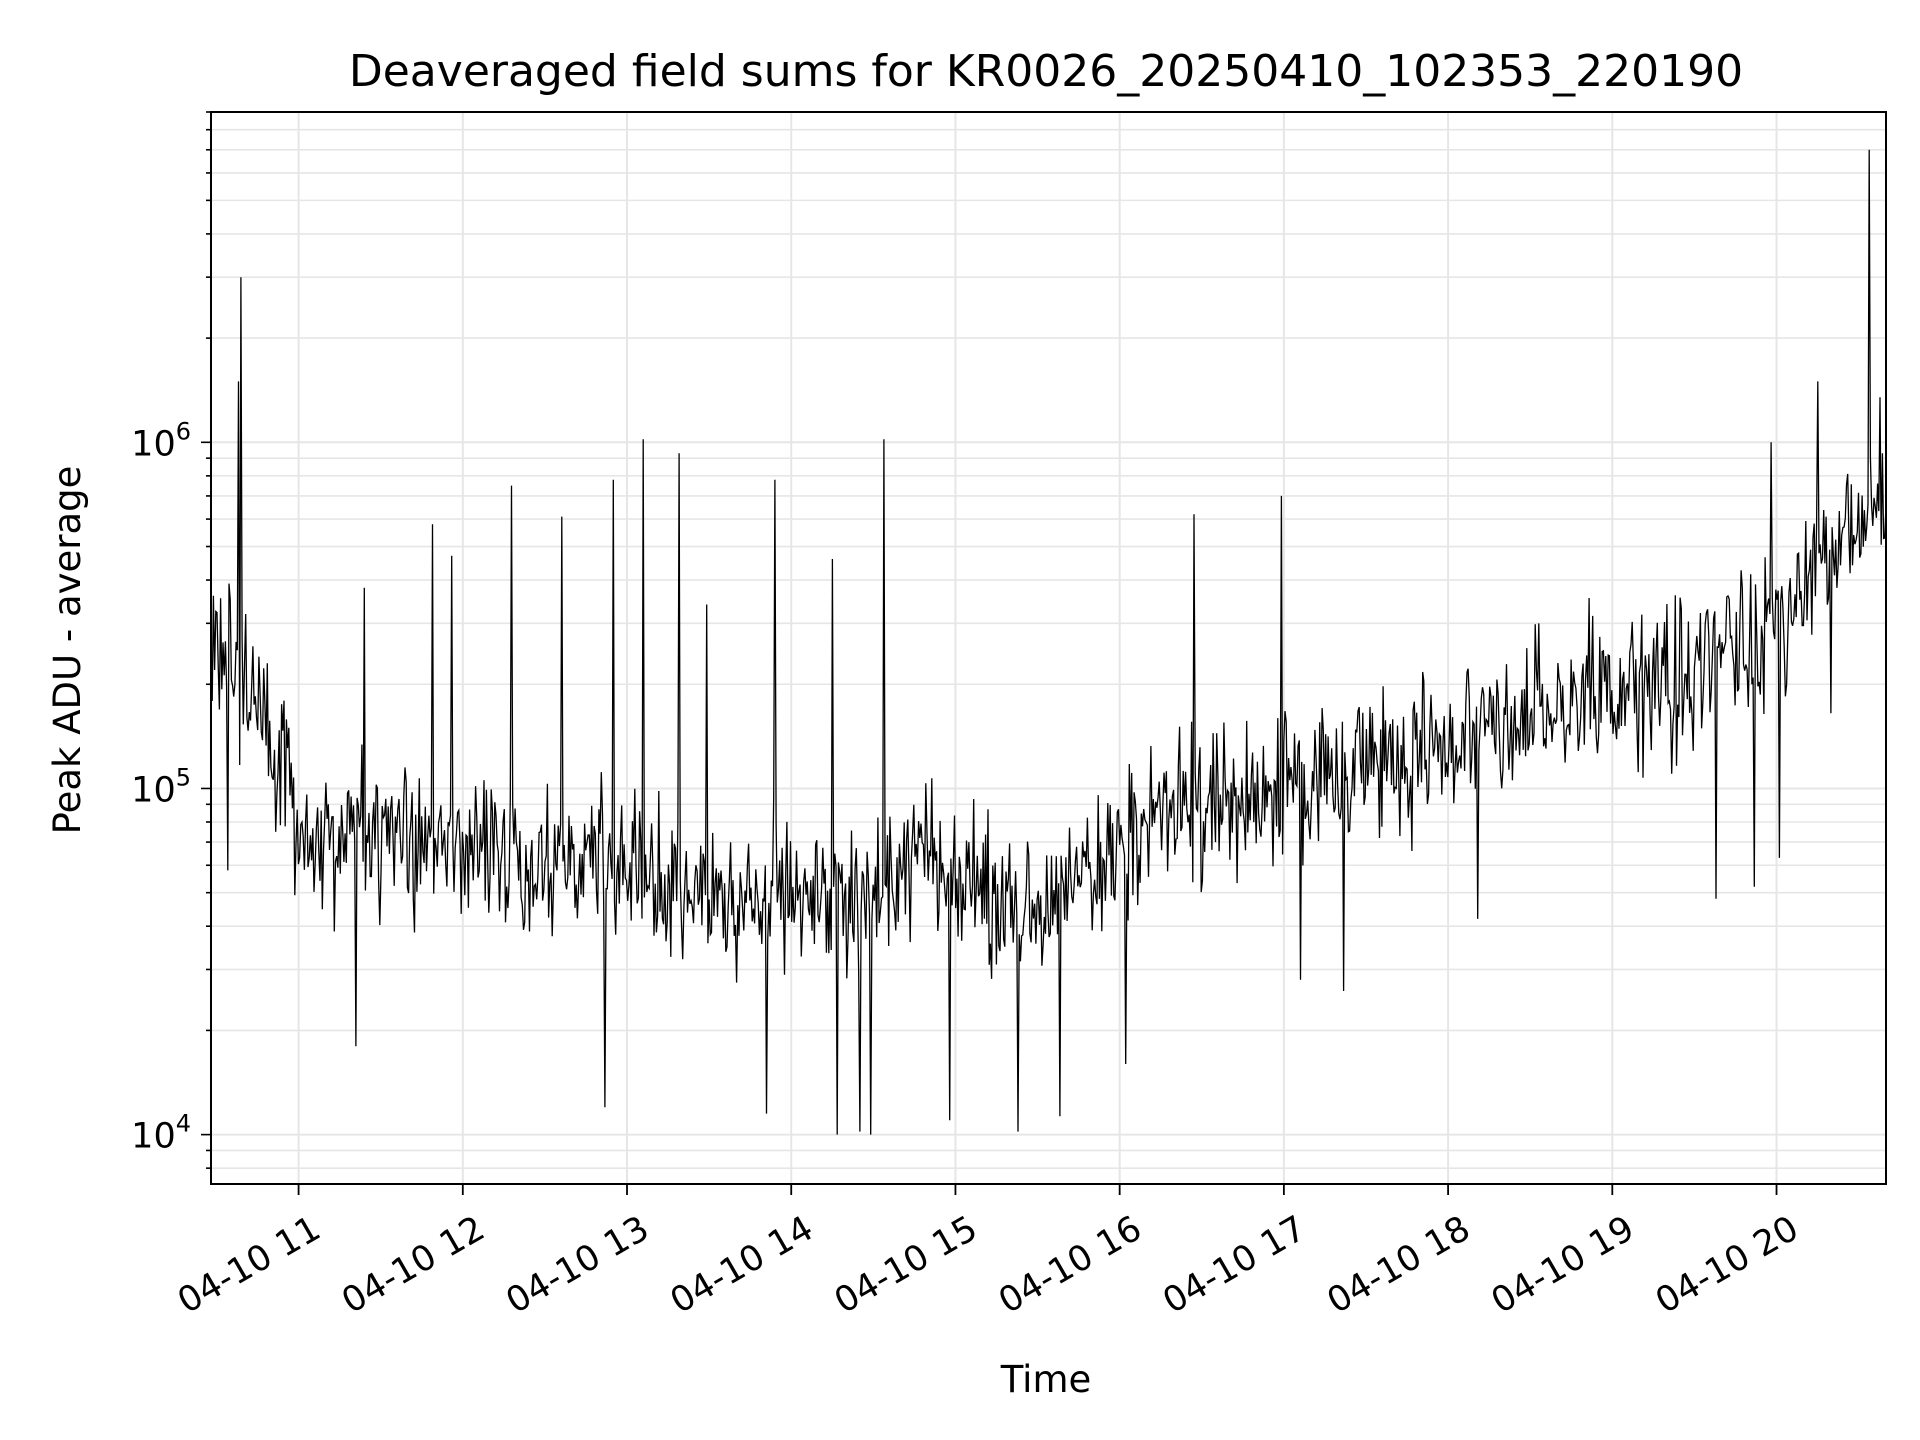  What do you see at coordinates (1046, 1379) in the screenshot?
I see `x-axis-label: Time` at bounding box center [1046, 1379].